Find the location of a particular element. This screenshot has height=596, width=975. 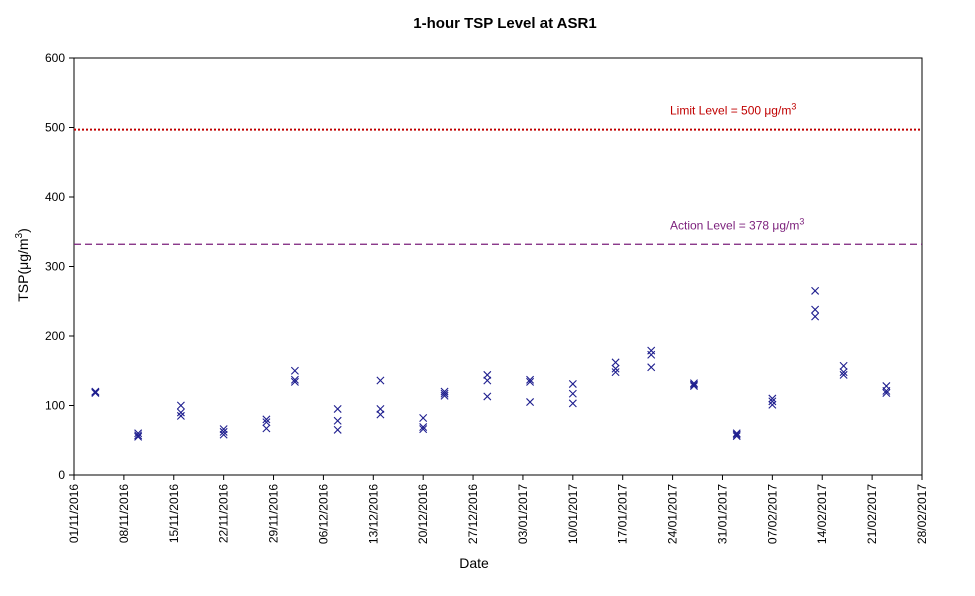

x-tick-label: 10/01/2017 is located at coordinates (573, 514).